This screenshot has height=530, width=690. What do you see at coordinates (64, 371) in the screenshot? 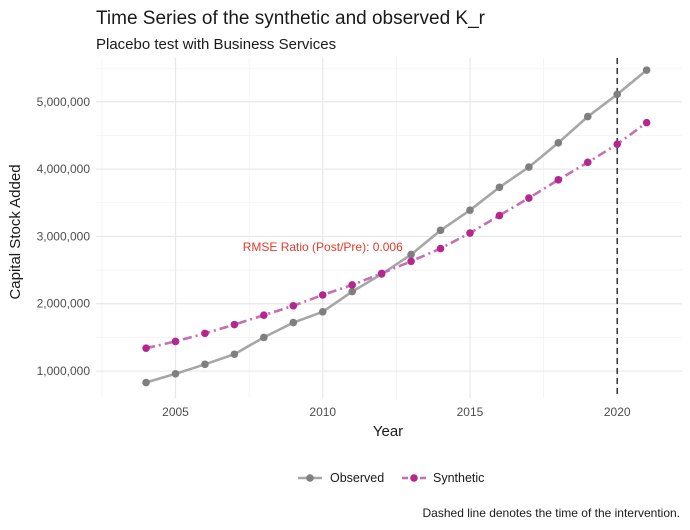
I see `y-tick-label: 1,000,000` at bounding box center [64, 371].